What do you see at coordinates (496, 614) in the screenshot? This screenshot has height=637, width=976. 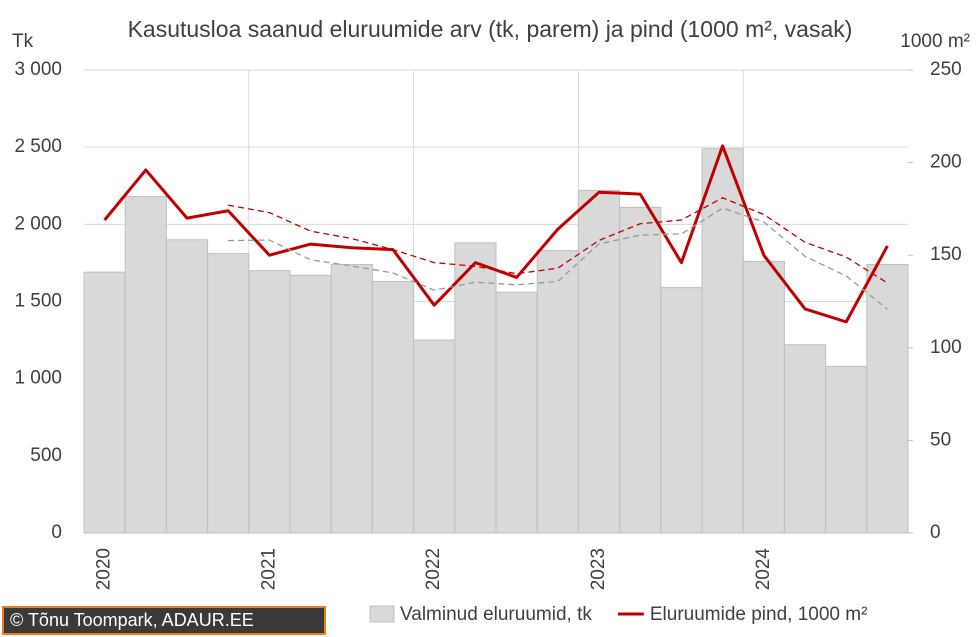 I see `legend-label: Valminud eluruumid, tk` at bounding box center [496, 614].